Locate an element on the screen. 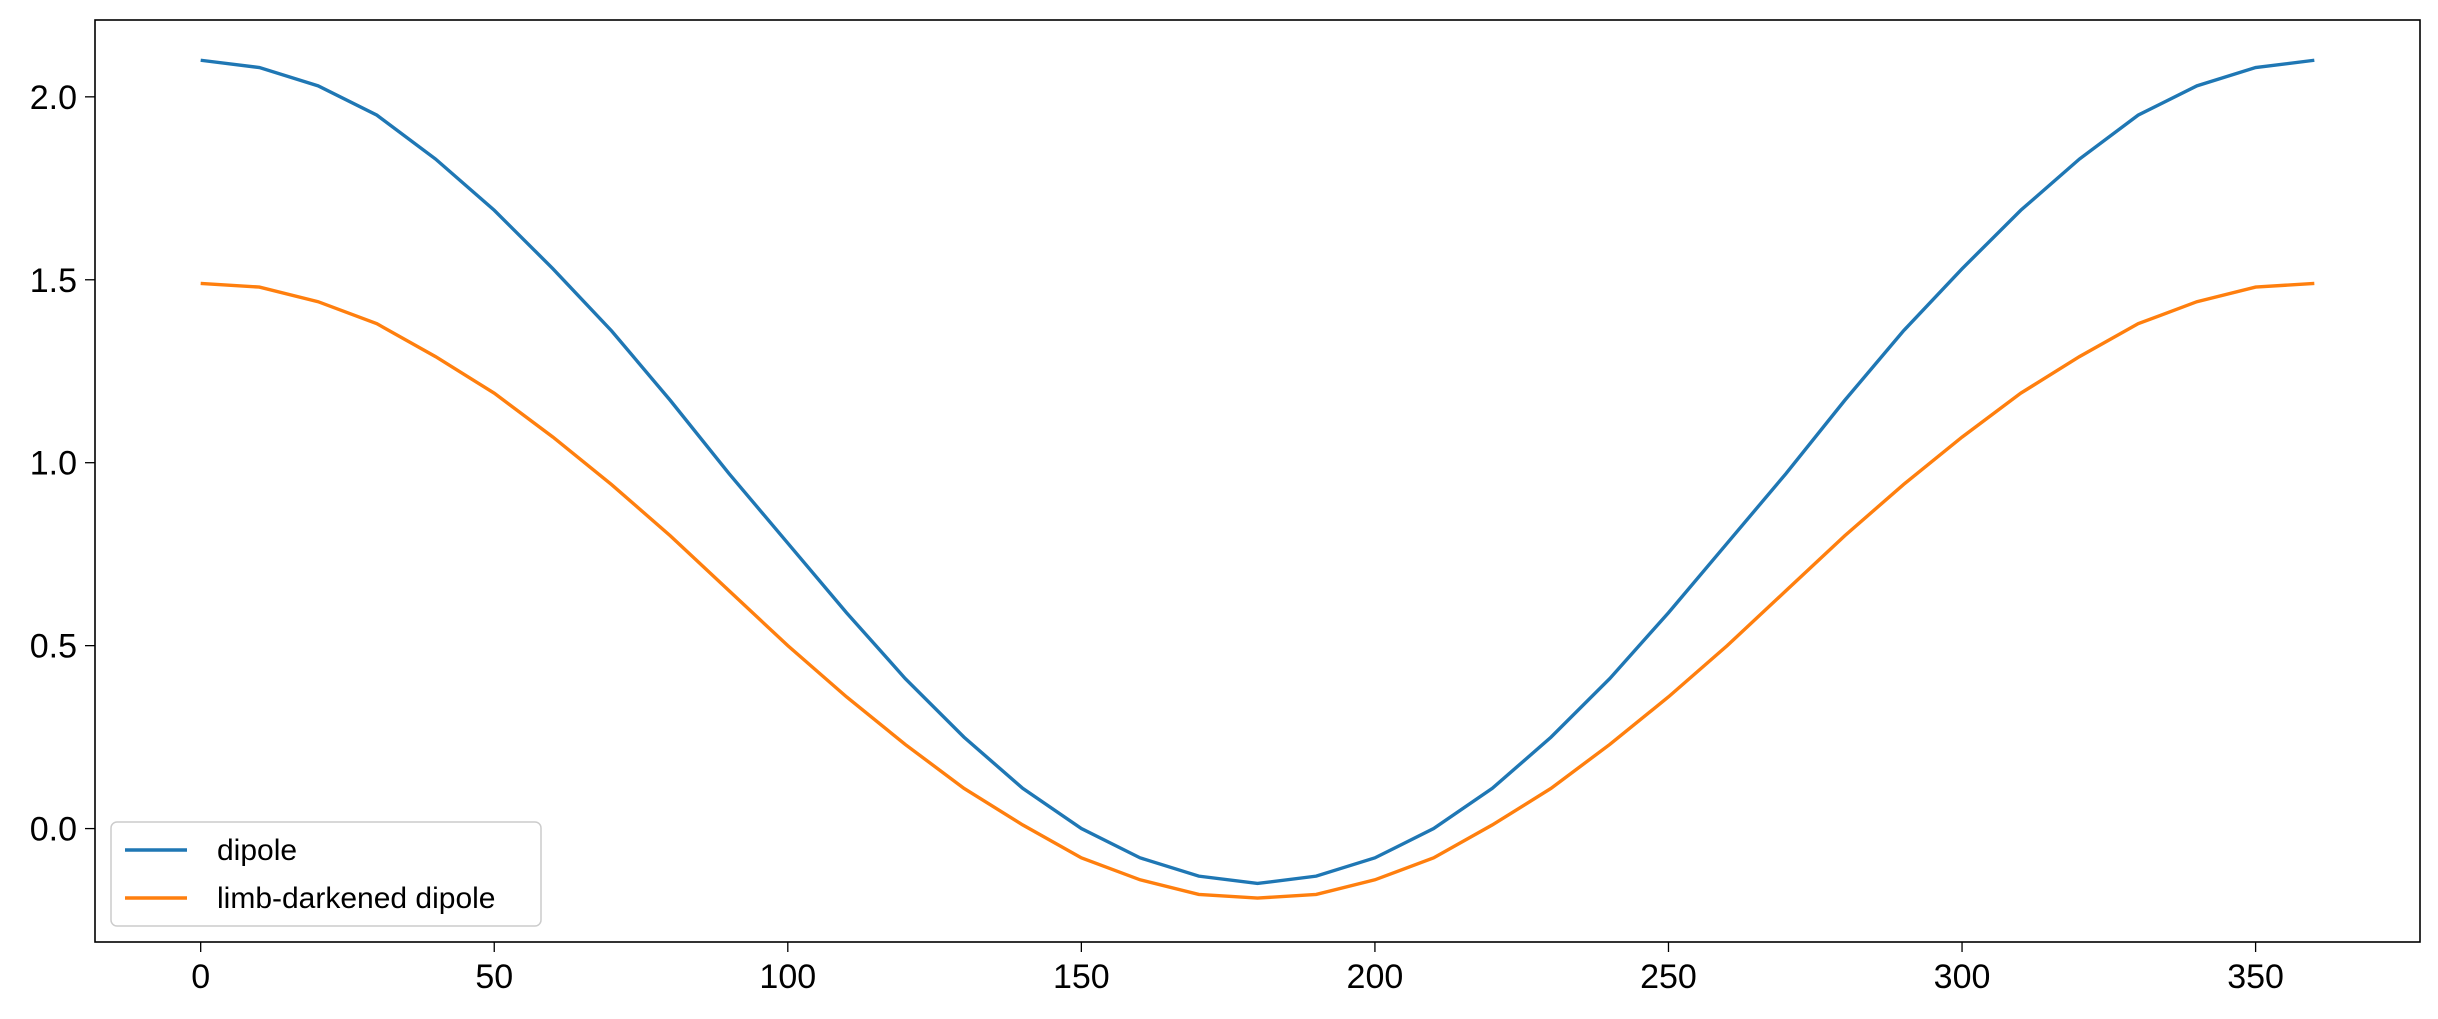 The width and height of the screenshot is (2438, 1019). y-tick-label: 2.0 is located at coordinates (53, 98).